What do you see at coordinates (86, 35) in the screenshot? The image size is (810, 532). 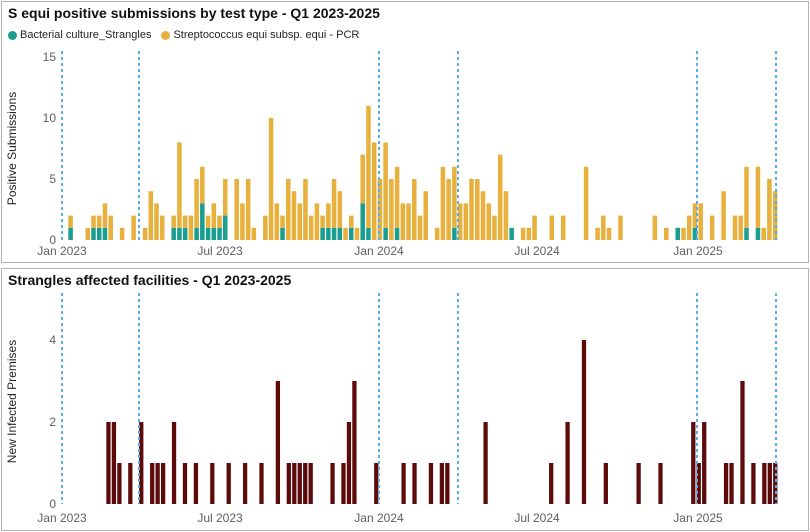 I see `legend-label-culture: Bacterial culture_Strangles` at bounding box center [86, 35].